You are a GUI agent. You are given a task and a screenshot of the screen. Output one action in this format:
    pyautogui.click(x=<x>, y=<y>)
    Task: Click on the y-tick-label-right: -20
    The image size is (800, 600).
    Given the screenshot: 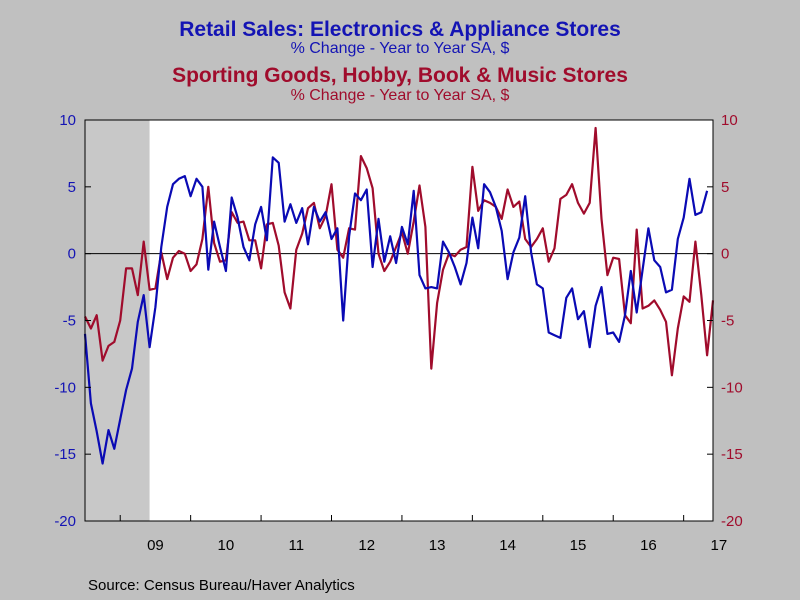 What is the action you would take?
    pyautogui.click(x=732, y=521)
    